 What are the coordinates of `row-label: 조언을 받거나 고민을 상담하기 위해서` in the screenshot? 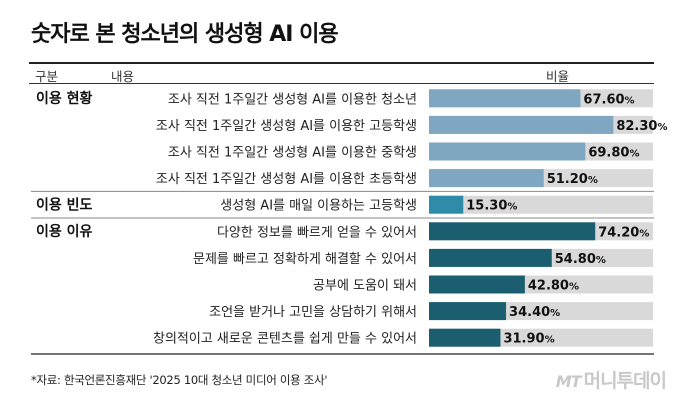 It's located at (313, 312).